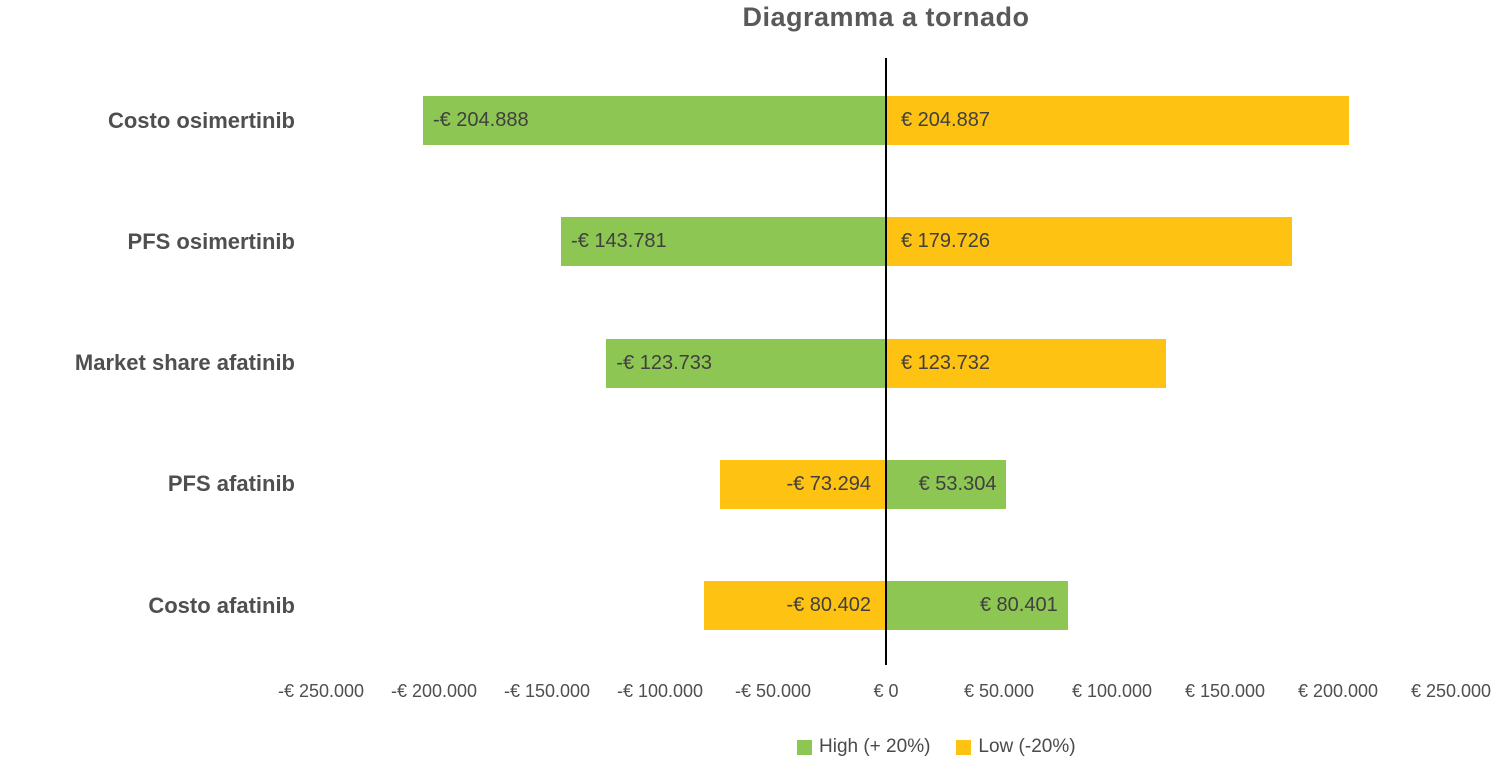 The width and height of the screenshot is (1500, 766). Describe the element at coordinates (1027, 746) in the screenshot. I see `legend-label-low: Low (-20%)` at that location.